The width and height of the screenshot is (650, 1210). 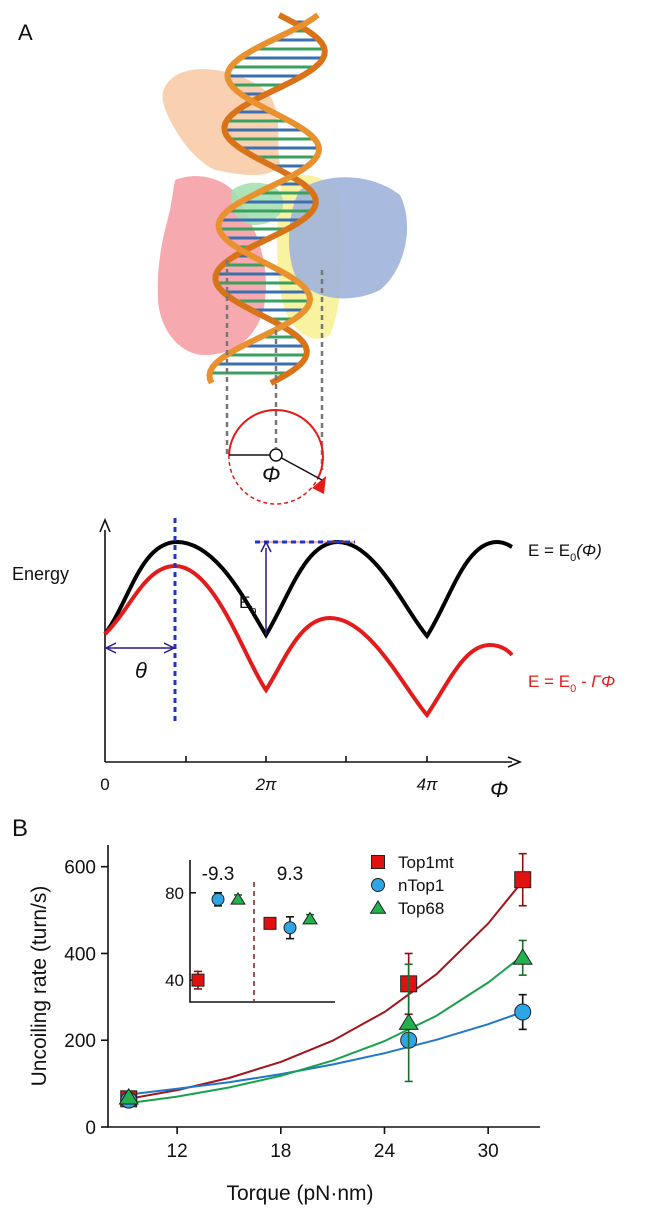 I want to click on angle-label: Φ, so click(x=271, y=474).